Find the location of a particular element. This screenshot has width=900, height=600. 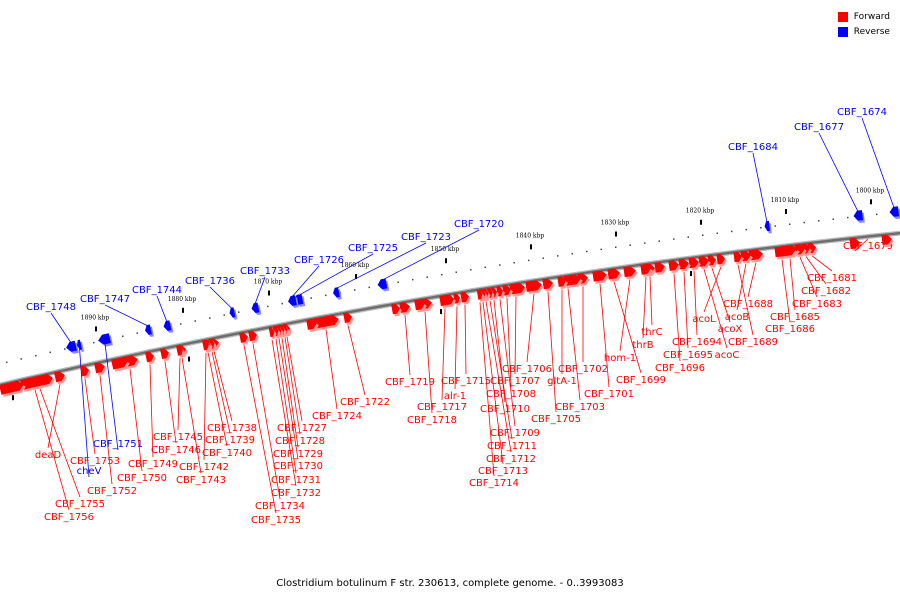

gene-label-glta-1: gltA-1 is located at coordinates (562, 381).